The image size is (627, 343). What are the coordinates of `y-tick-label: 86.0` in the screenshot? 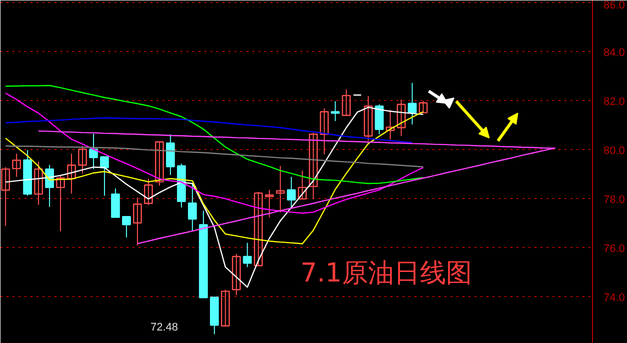 It's located at (614, 6).